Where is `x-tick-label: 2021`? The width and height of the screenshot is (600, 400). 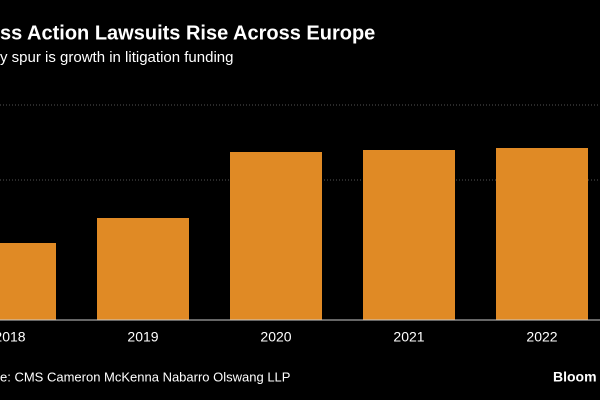
x-tick-label: 2021 is located at coordinates (408, 337).